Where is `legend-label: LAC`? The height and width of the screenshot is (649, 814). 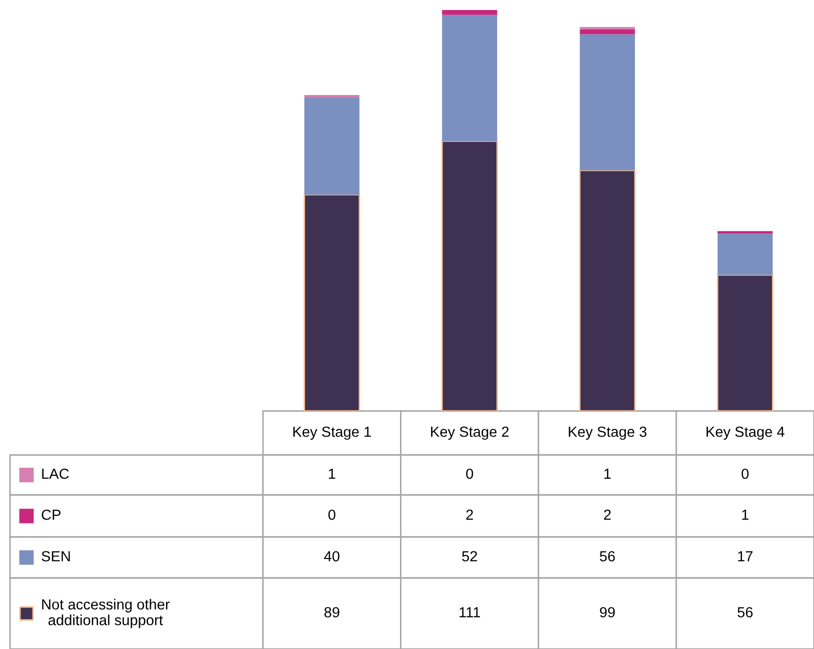 legend-label: LAC is located at coordinates (55, 473).